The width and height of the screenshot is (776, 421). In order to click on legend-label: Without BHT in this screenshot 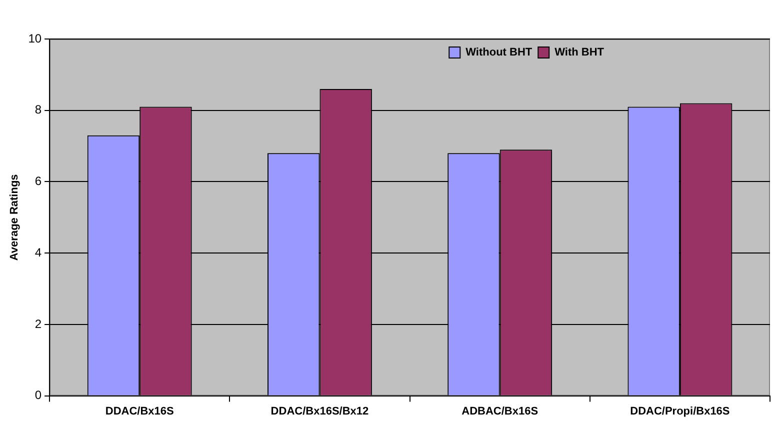, I will do `click(499, 52)`.